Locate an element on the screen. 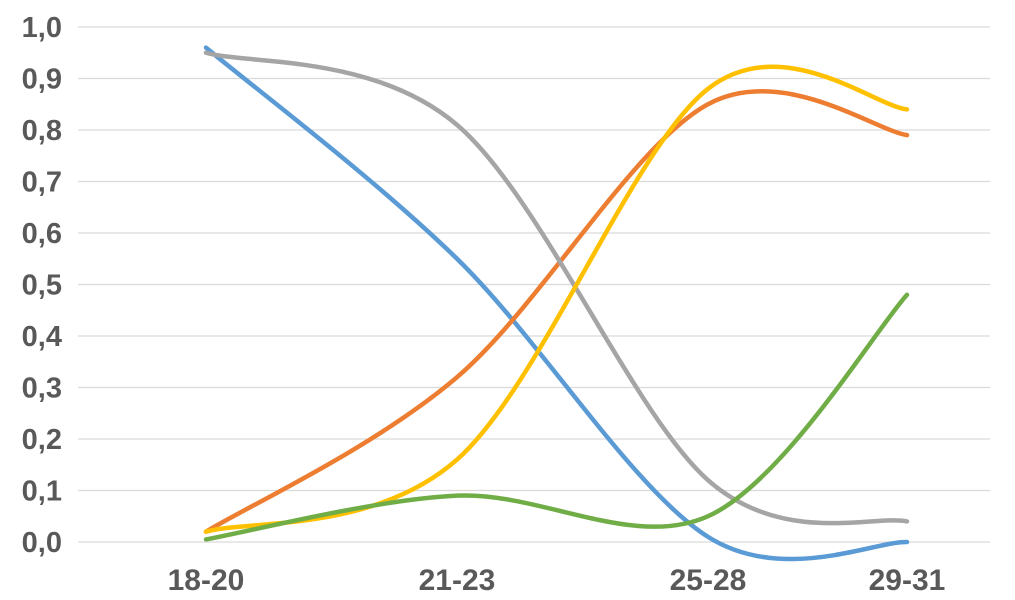 The width and height of the screenshot is (1015, 600). x-tick-label: 18-20 is located at coordinates (206, 580).